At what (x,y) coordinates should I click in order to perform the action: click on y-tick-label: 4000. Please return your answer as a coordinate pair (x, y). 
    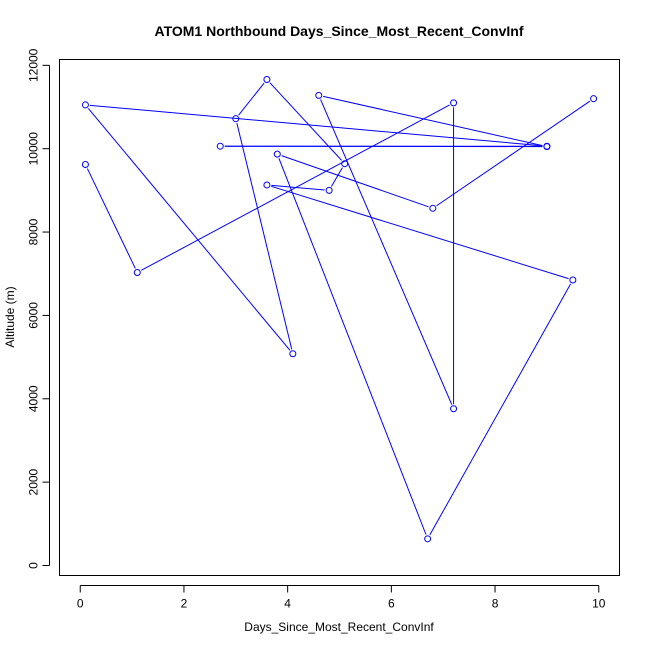
    Looking at the image, I should click on (34, 398).